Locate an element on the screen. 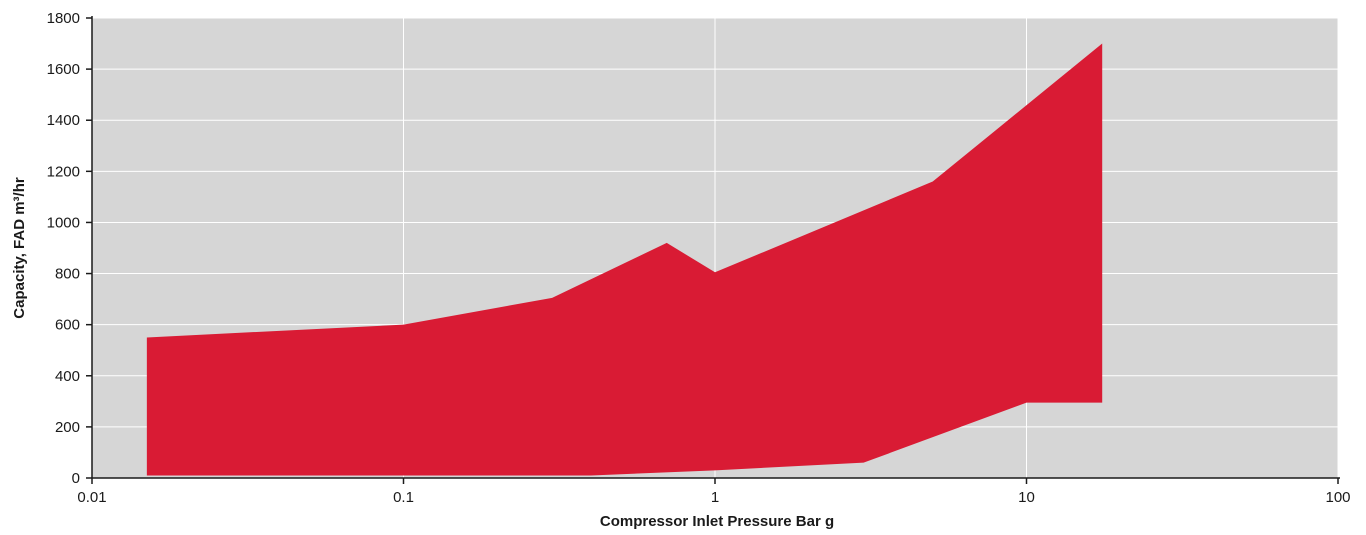  x-tick-label: 0.1 is located at coordinates (403, 497).